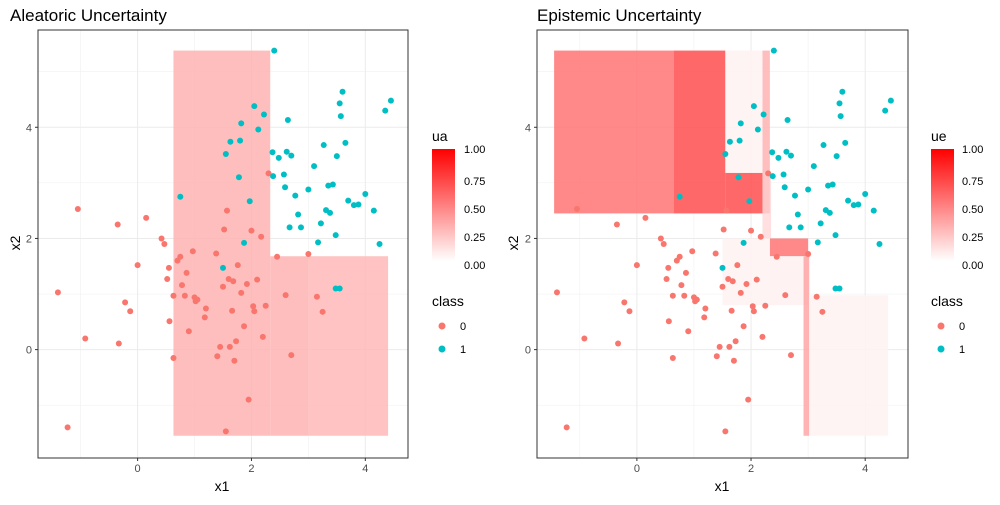 This screenshot has height=505, width=1000. I want to click on y-tick-label: 2, so click(528, 239).